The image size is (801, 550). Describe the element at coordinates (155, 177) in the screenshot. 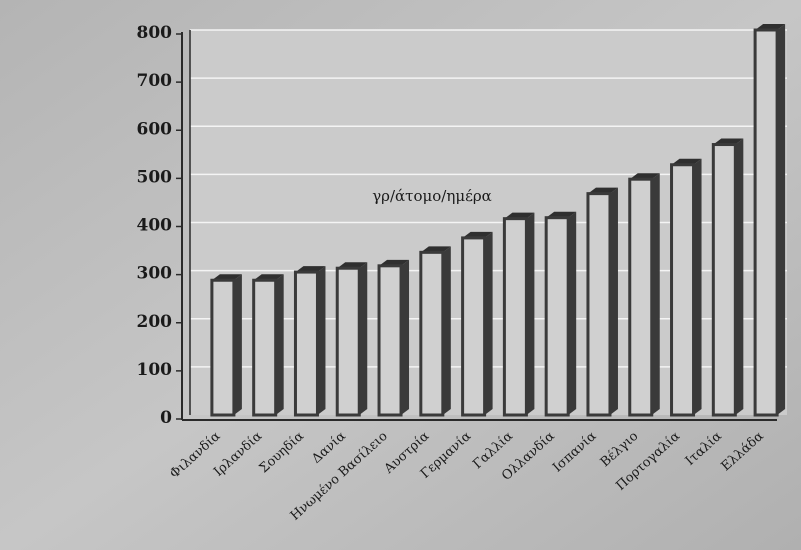

I see `y-tick-label: 500` at that location.